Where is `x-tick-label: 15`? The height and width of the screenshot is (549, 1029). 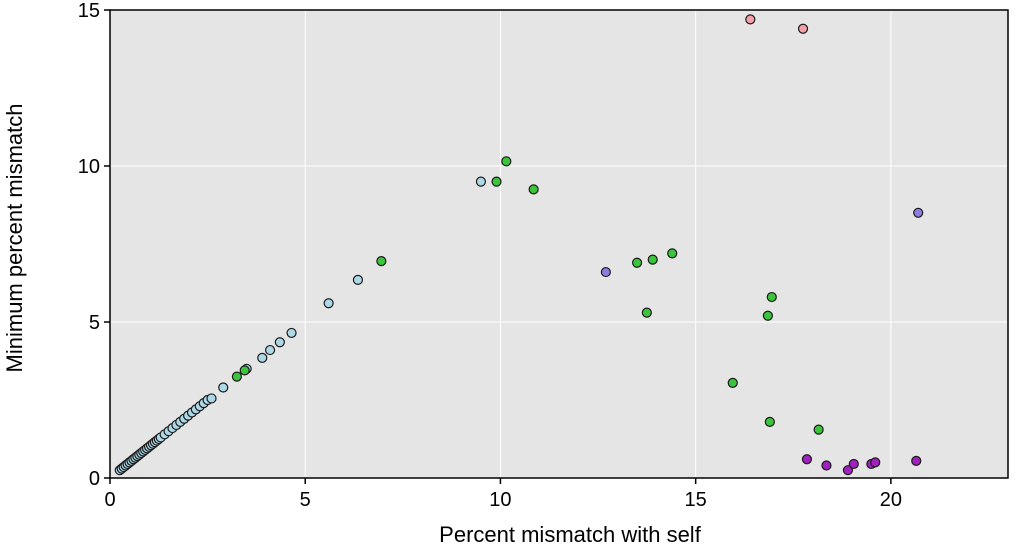
x-tick-label: 15 is located at coordinates (696, 500).